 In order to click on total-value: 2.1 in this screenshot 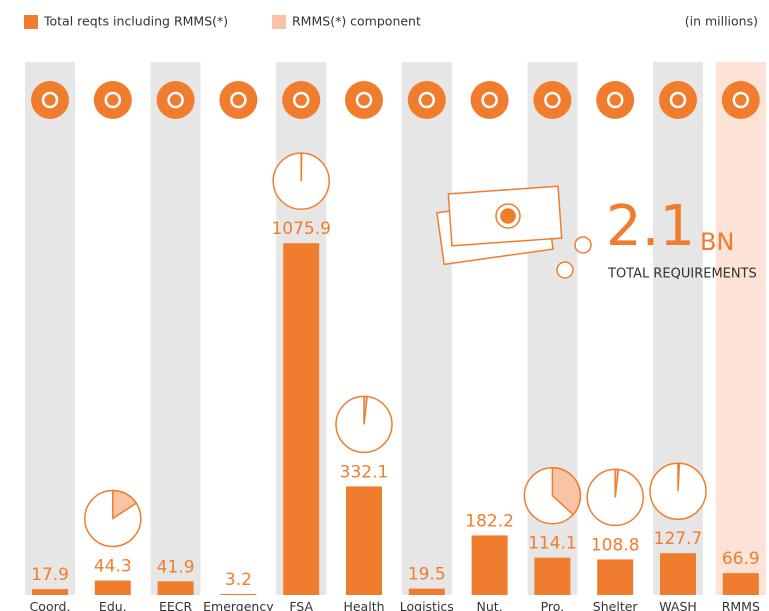, I will do `click(650, 226)`.